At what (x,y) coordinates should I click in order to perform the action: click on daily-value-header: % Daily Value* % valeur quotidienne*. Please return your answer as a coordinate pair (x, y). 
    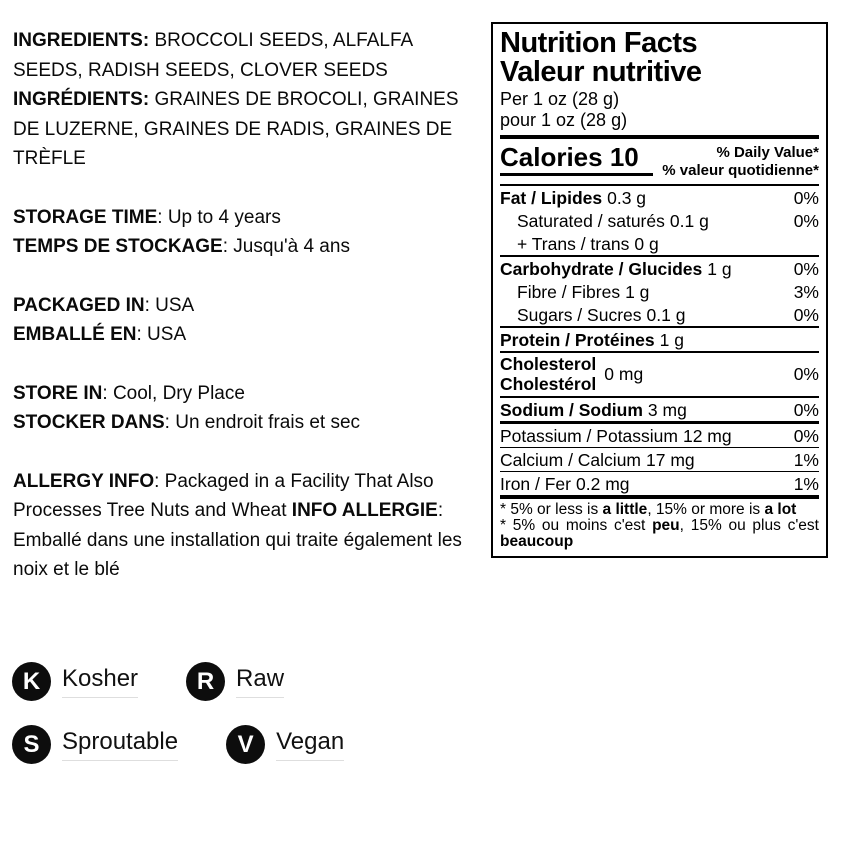
    Looking at the image, I should click on (740, 162).